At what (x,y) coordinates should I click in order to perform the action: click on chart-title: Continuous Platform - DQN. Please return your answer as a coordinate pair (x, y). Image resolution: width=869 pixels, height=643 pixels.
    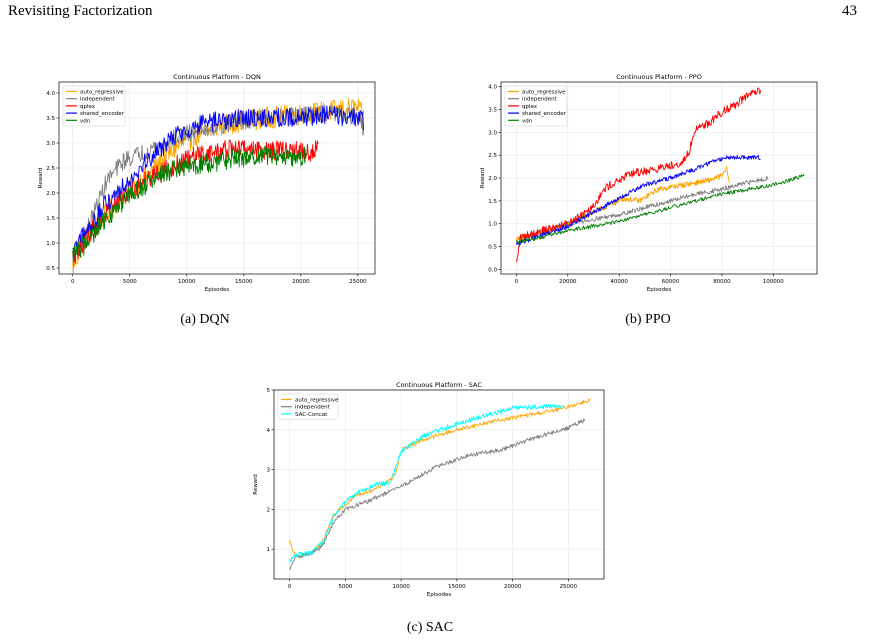
    Looking at the image, I should click on (217, 77).